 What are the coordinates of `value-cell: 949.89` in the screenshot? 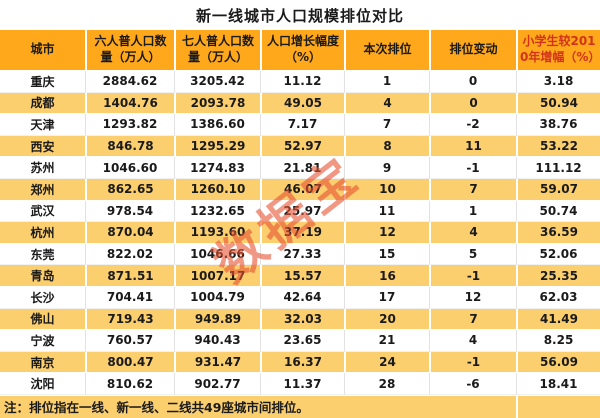 It's located at (217, 319).